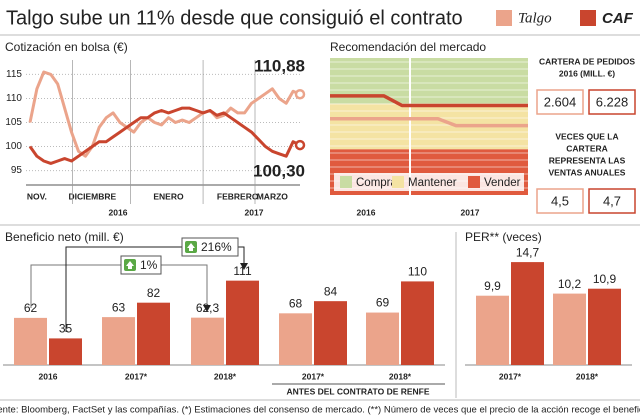 The width and height of the screenshot is (640, 417). I want to click on x-tick-label: 2016, so click(48, 376).